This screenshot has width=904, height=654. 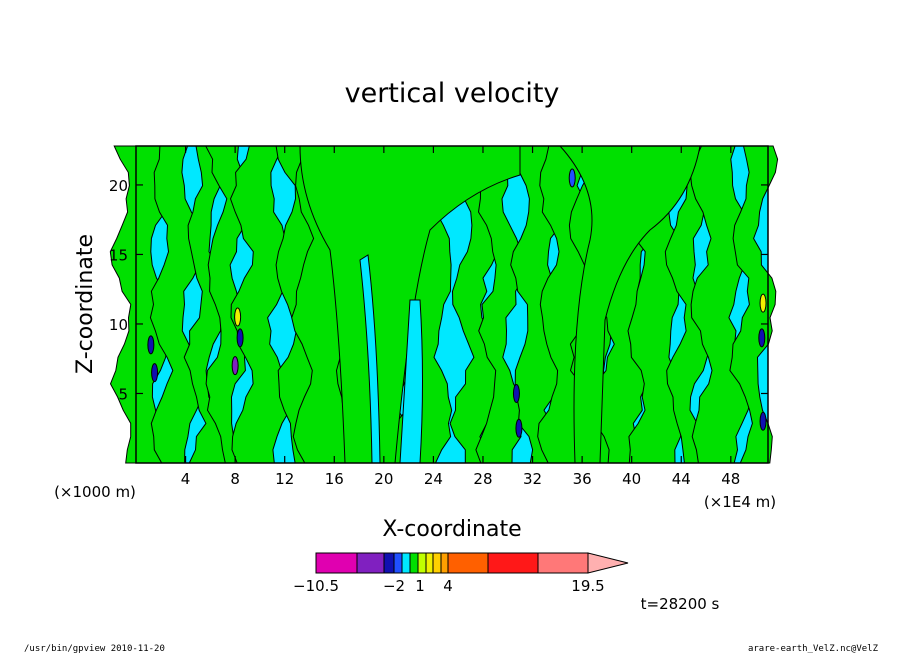 What do you see at coordinates (631, 479) in the screenshot?
I see `x-tick-label: 40` at bounding box center [631, 479].